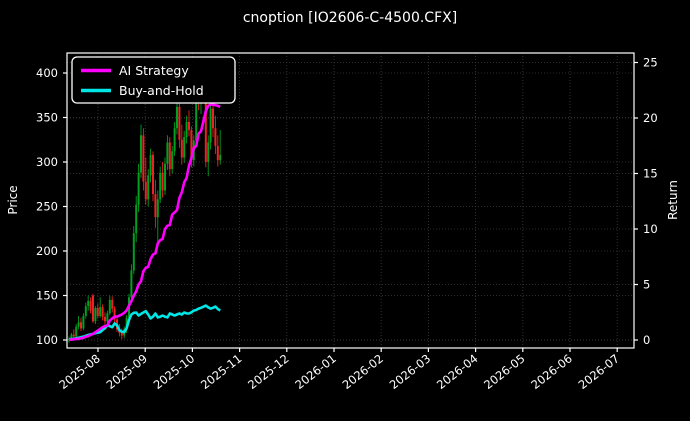 This screenshot has width=690, height=421. Describe the element at coordinates (268, 371) in the screenshot. I see `x-tick-label: 2025-12` at that location.